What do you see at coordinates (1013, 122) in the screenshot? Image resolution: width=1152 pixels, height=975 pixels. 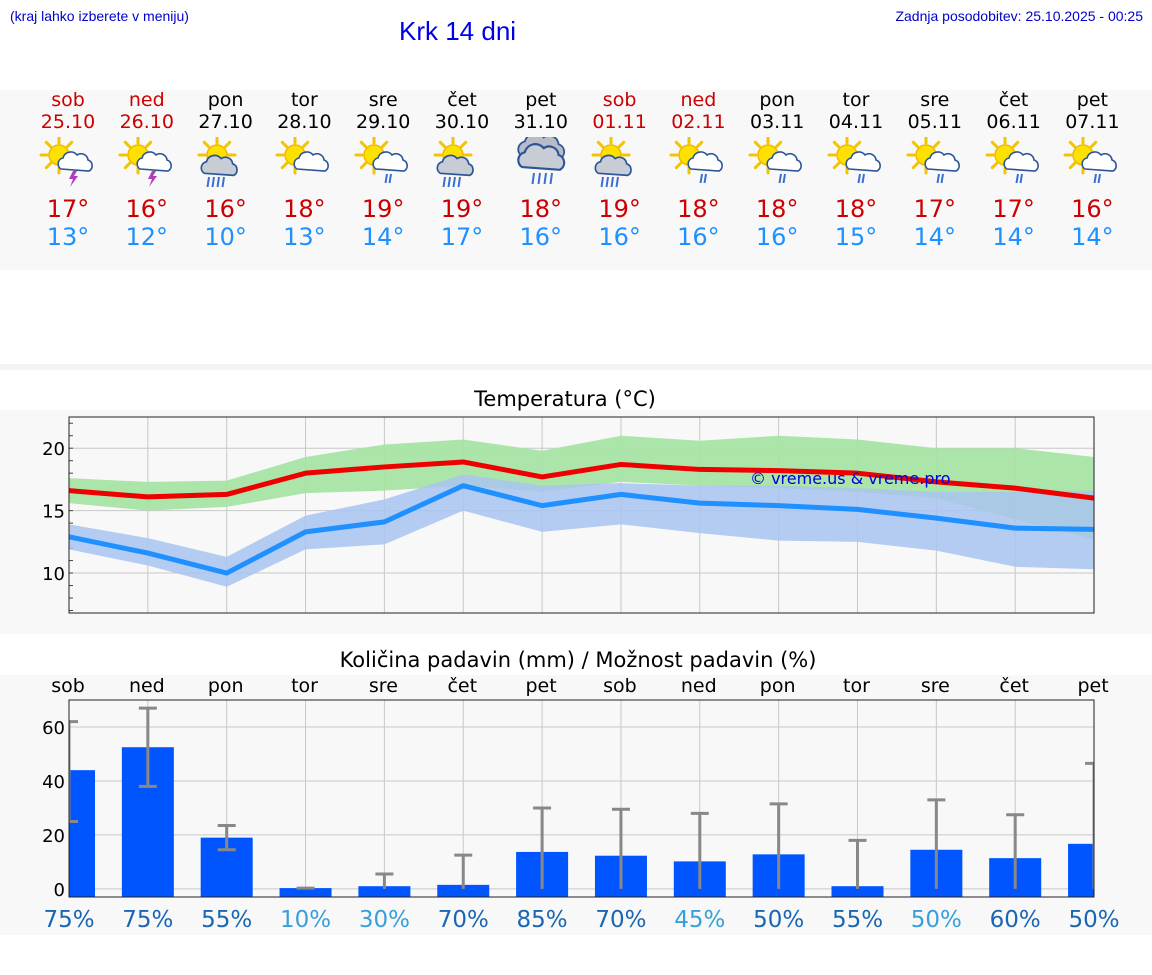 I see `day-date: 06.11` at bounding box center [1013, 122].